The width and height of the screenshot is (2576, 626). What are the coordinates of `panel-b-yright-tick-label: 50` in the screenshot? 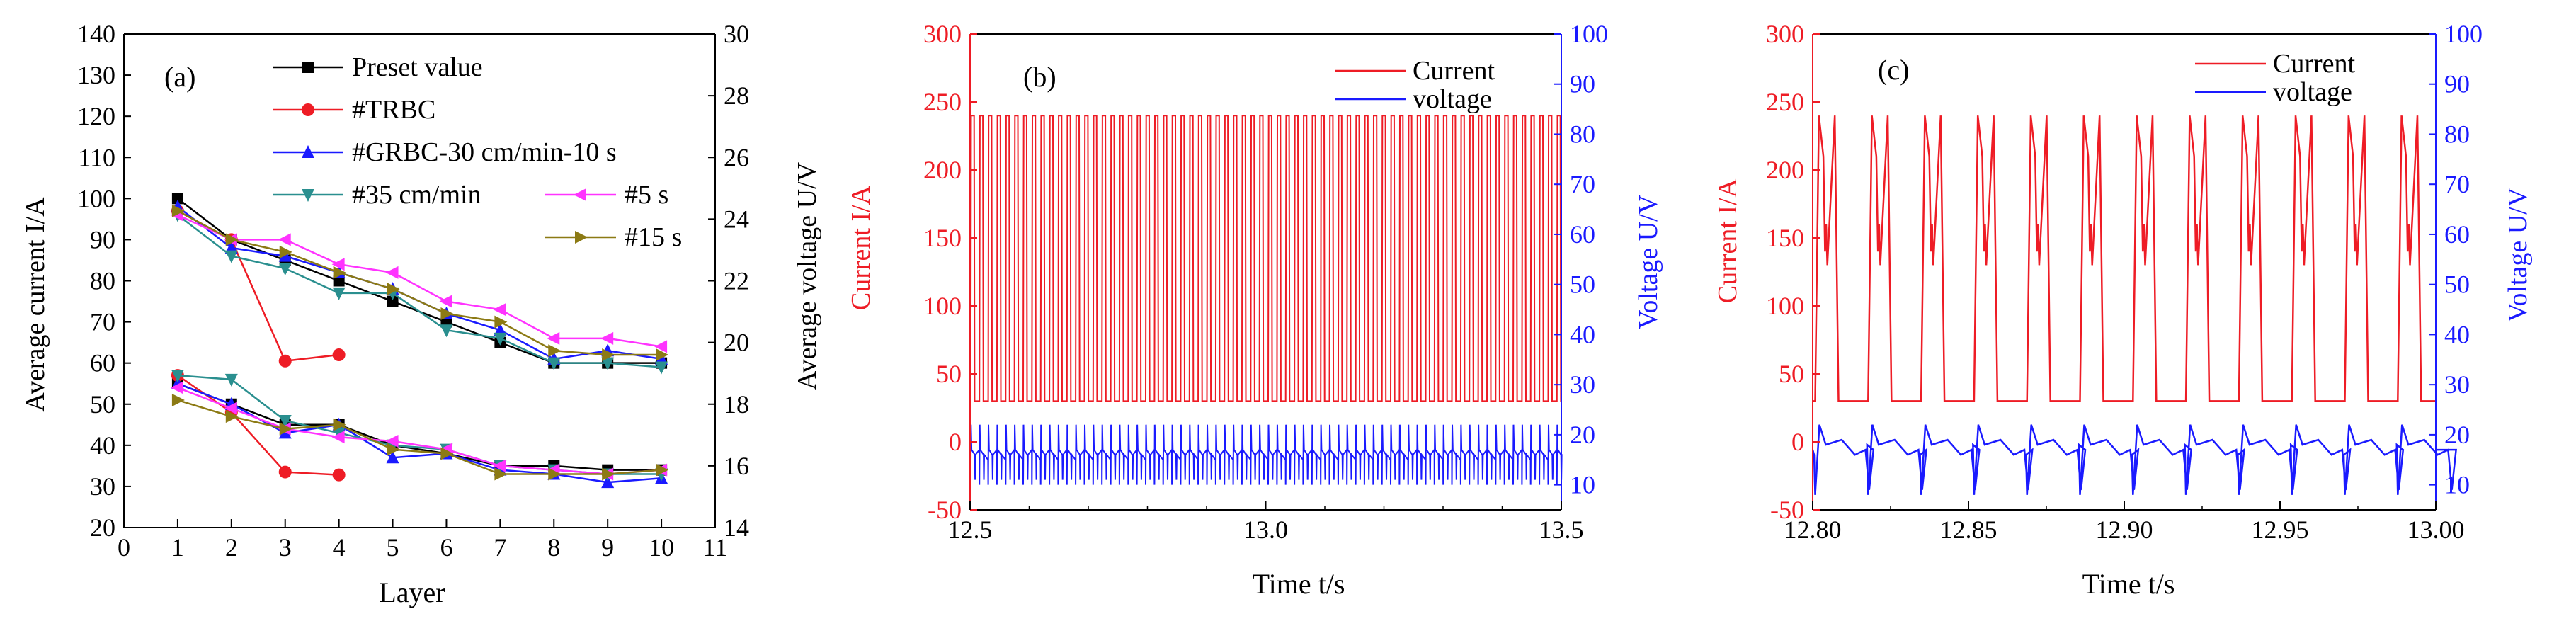 It's located at (1583, 285).